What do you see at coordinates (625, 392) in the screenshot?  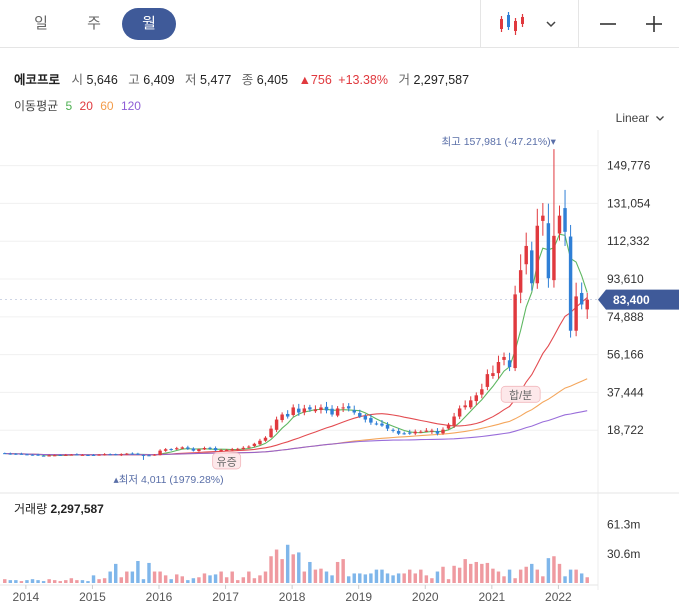 I see `y-tick-label: 37,444` at bounding box center [625, 392].